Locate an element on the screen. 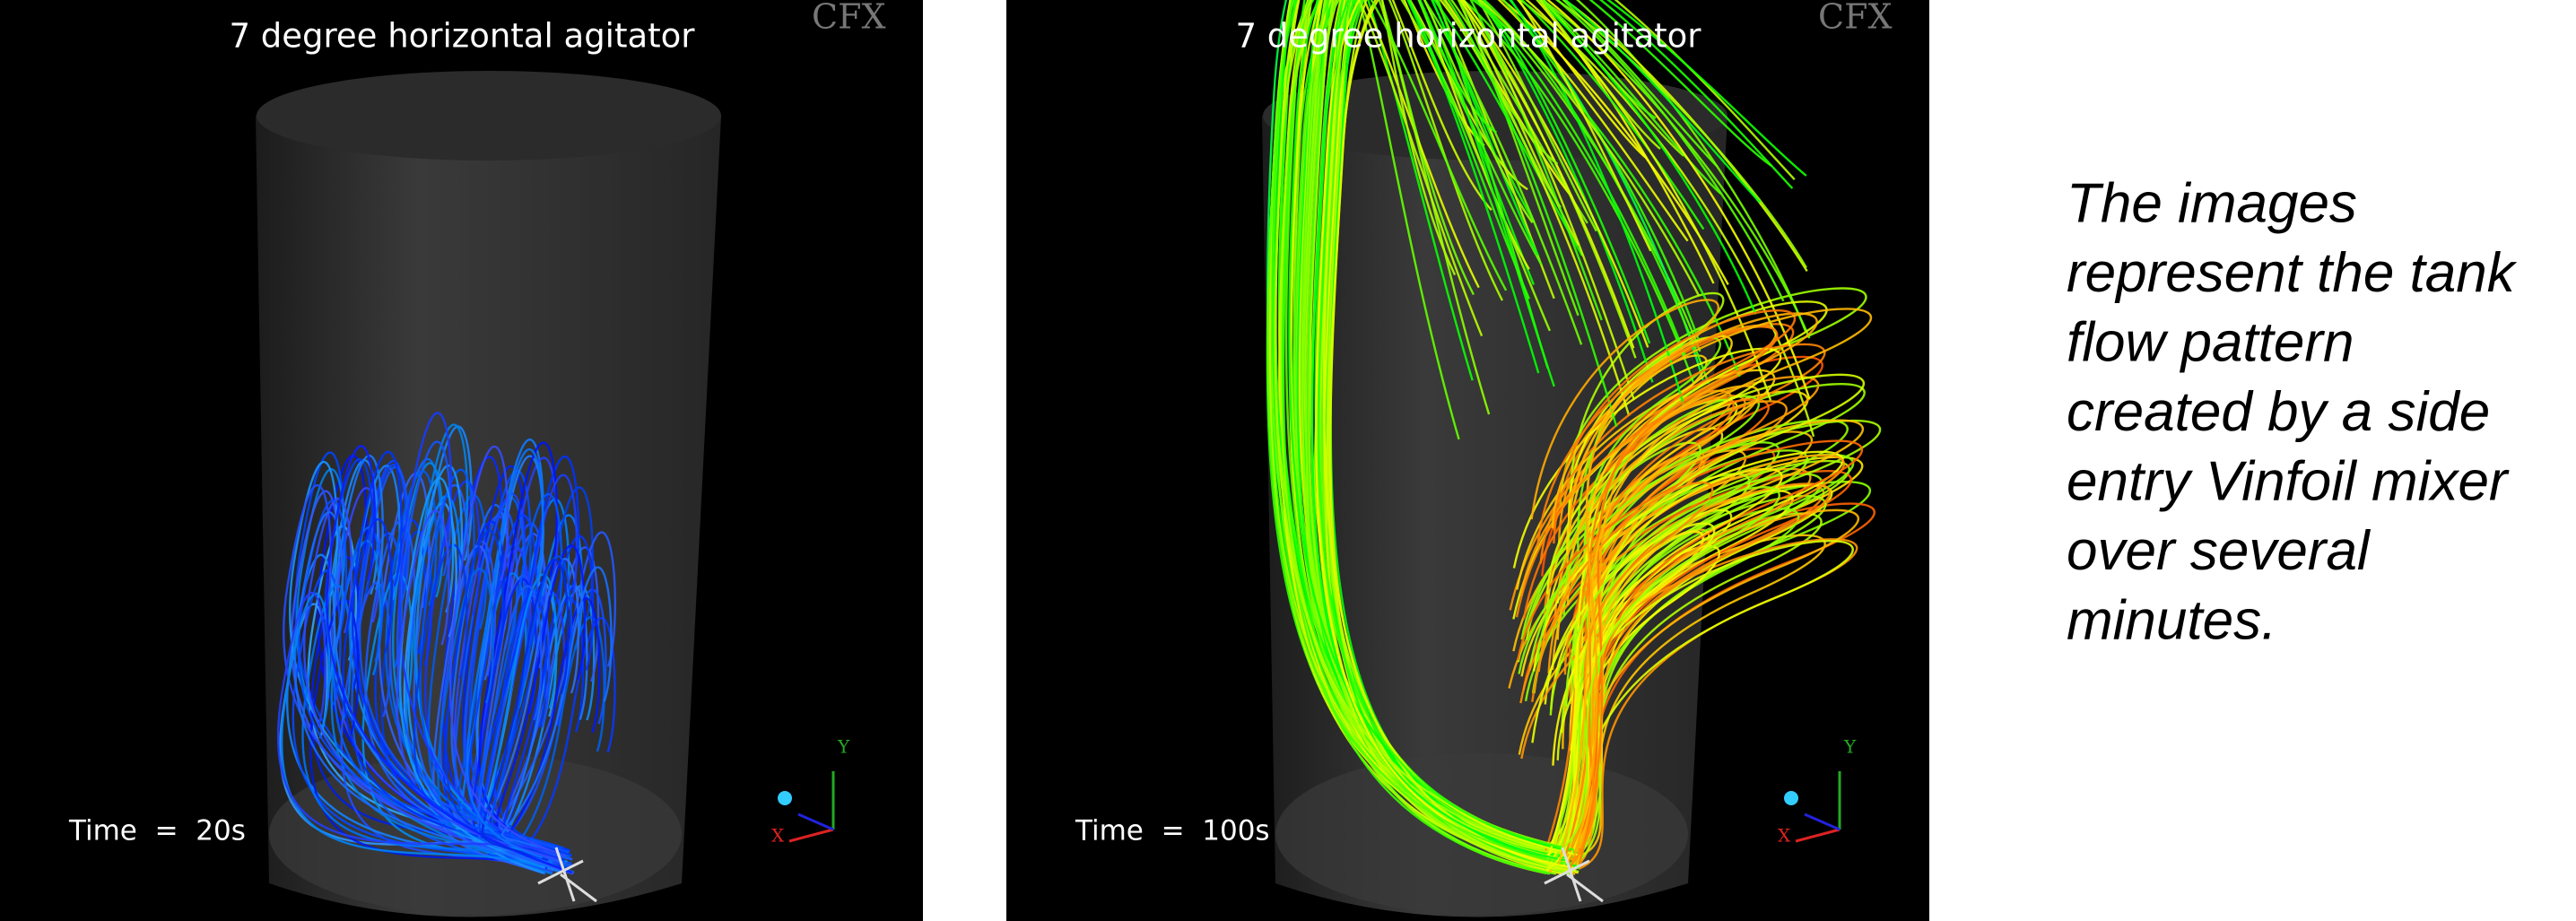  caption-line: entry Vinfoil mixer is located at coordinates (2288, 481).